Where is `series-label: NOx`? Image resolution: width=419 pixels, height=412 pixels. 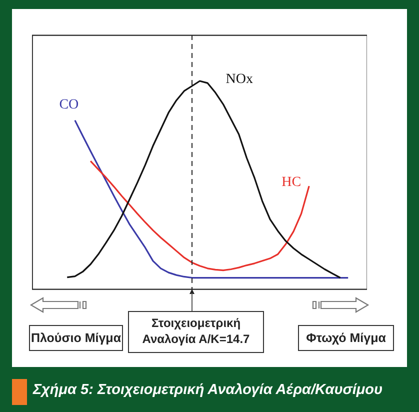 series-label: NOx is located at coordinates (240, 79).